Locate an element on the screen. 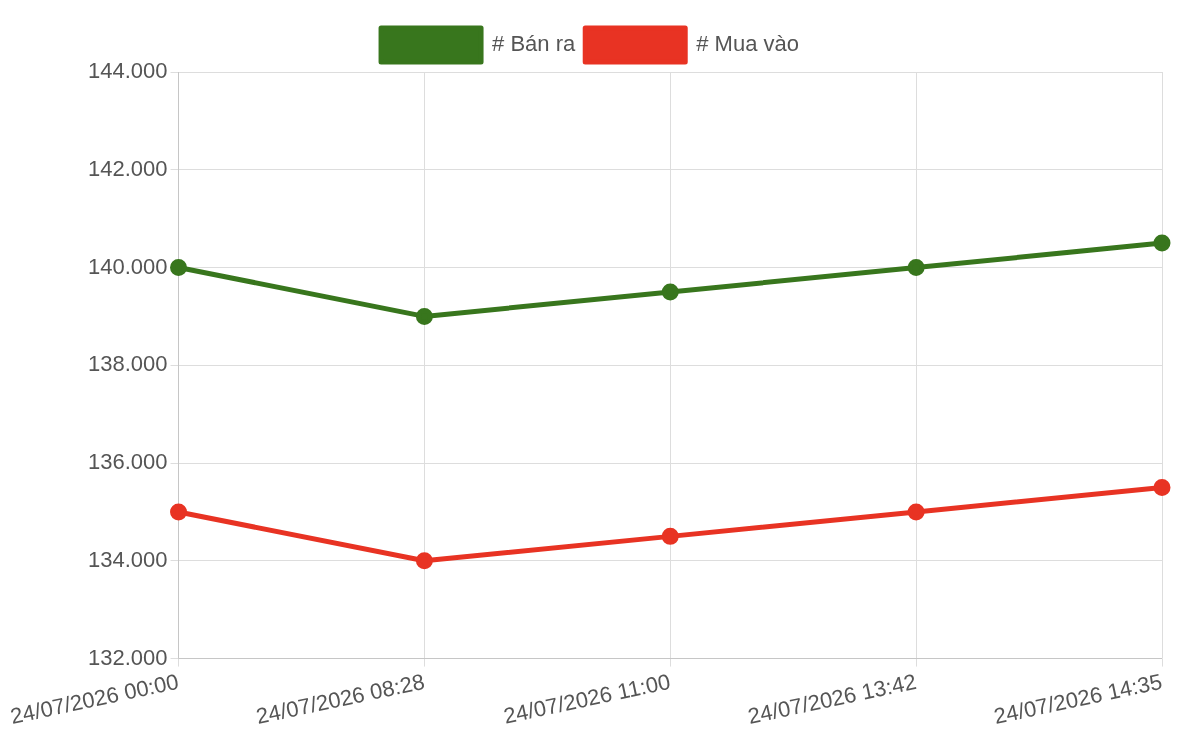  x-tick-label: 24/07/2026 14:35 is located at coordinates (1078, 698).